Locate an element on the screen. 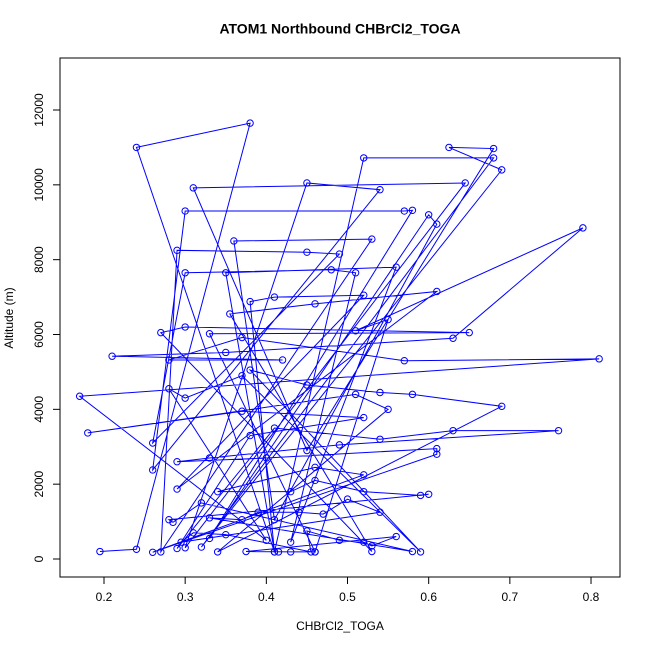 The height and width of the screenshot is (650, 650). y-tick-label: 10000 is located at coordinates (39, 185).